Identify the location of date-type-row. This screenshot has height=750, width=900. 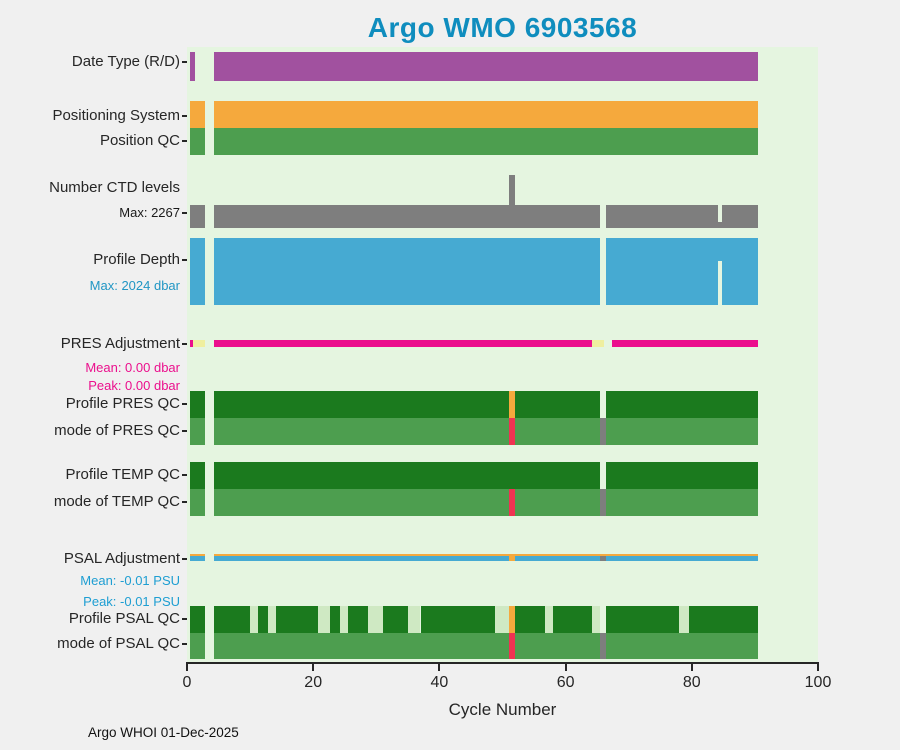
(502, 66).